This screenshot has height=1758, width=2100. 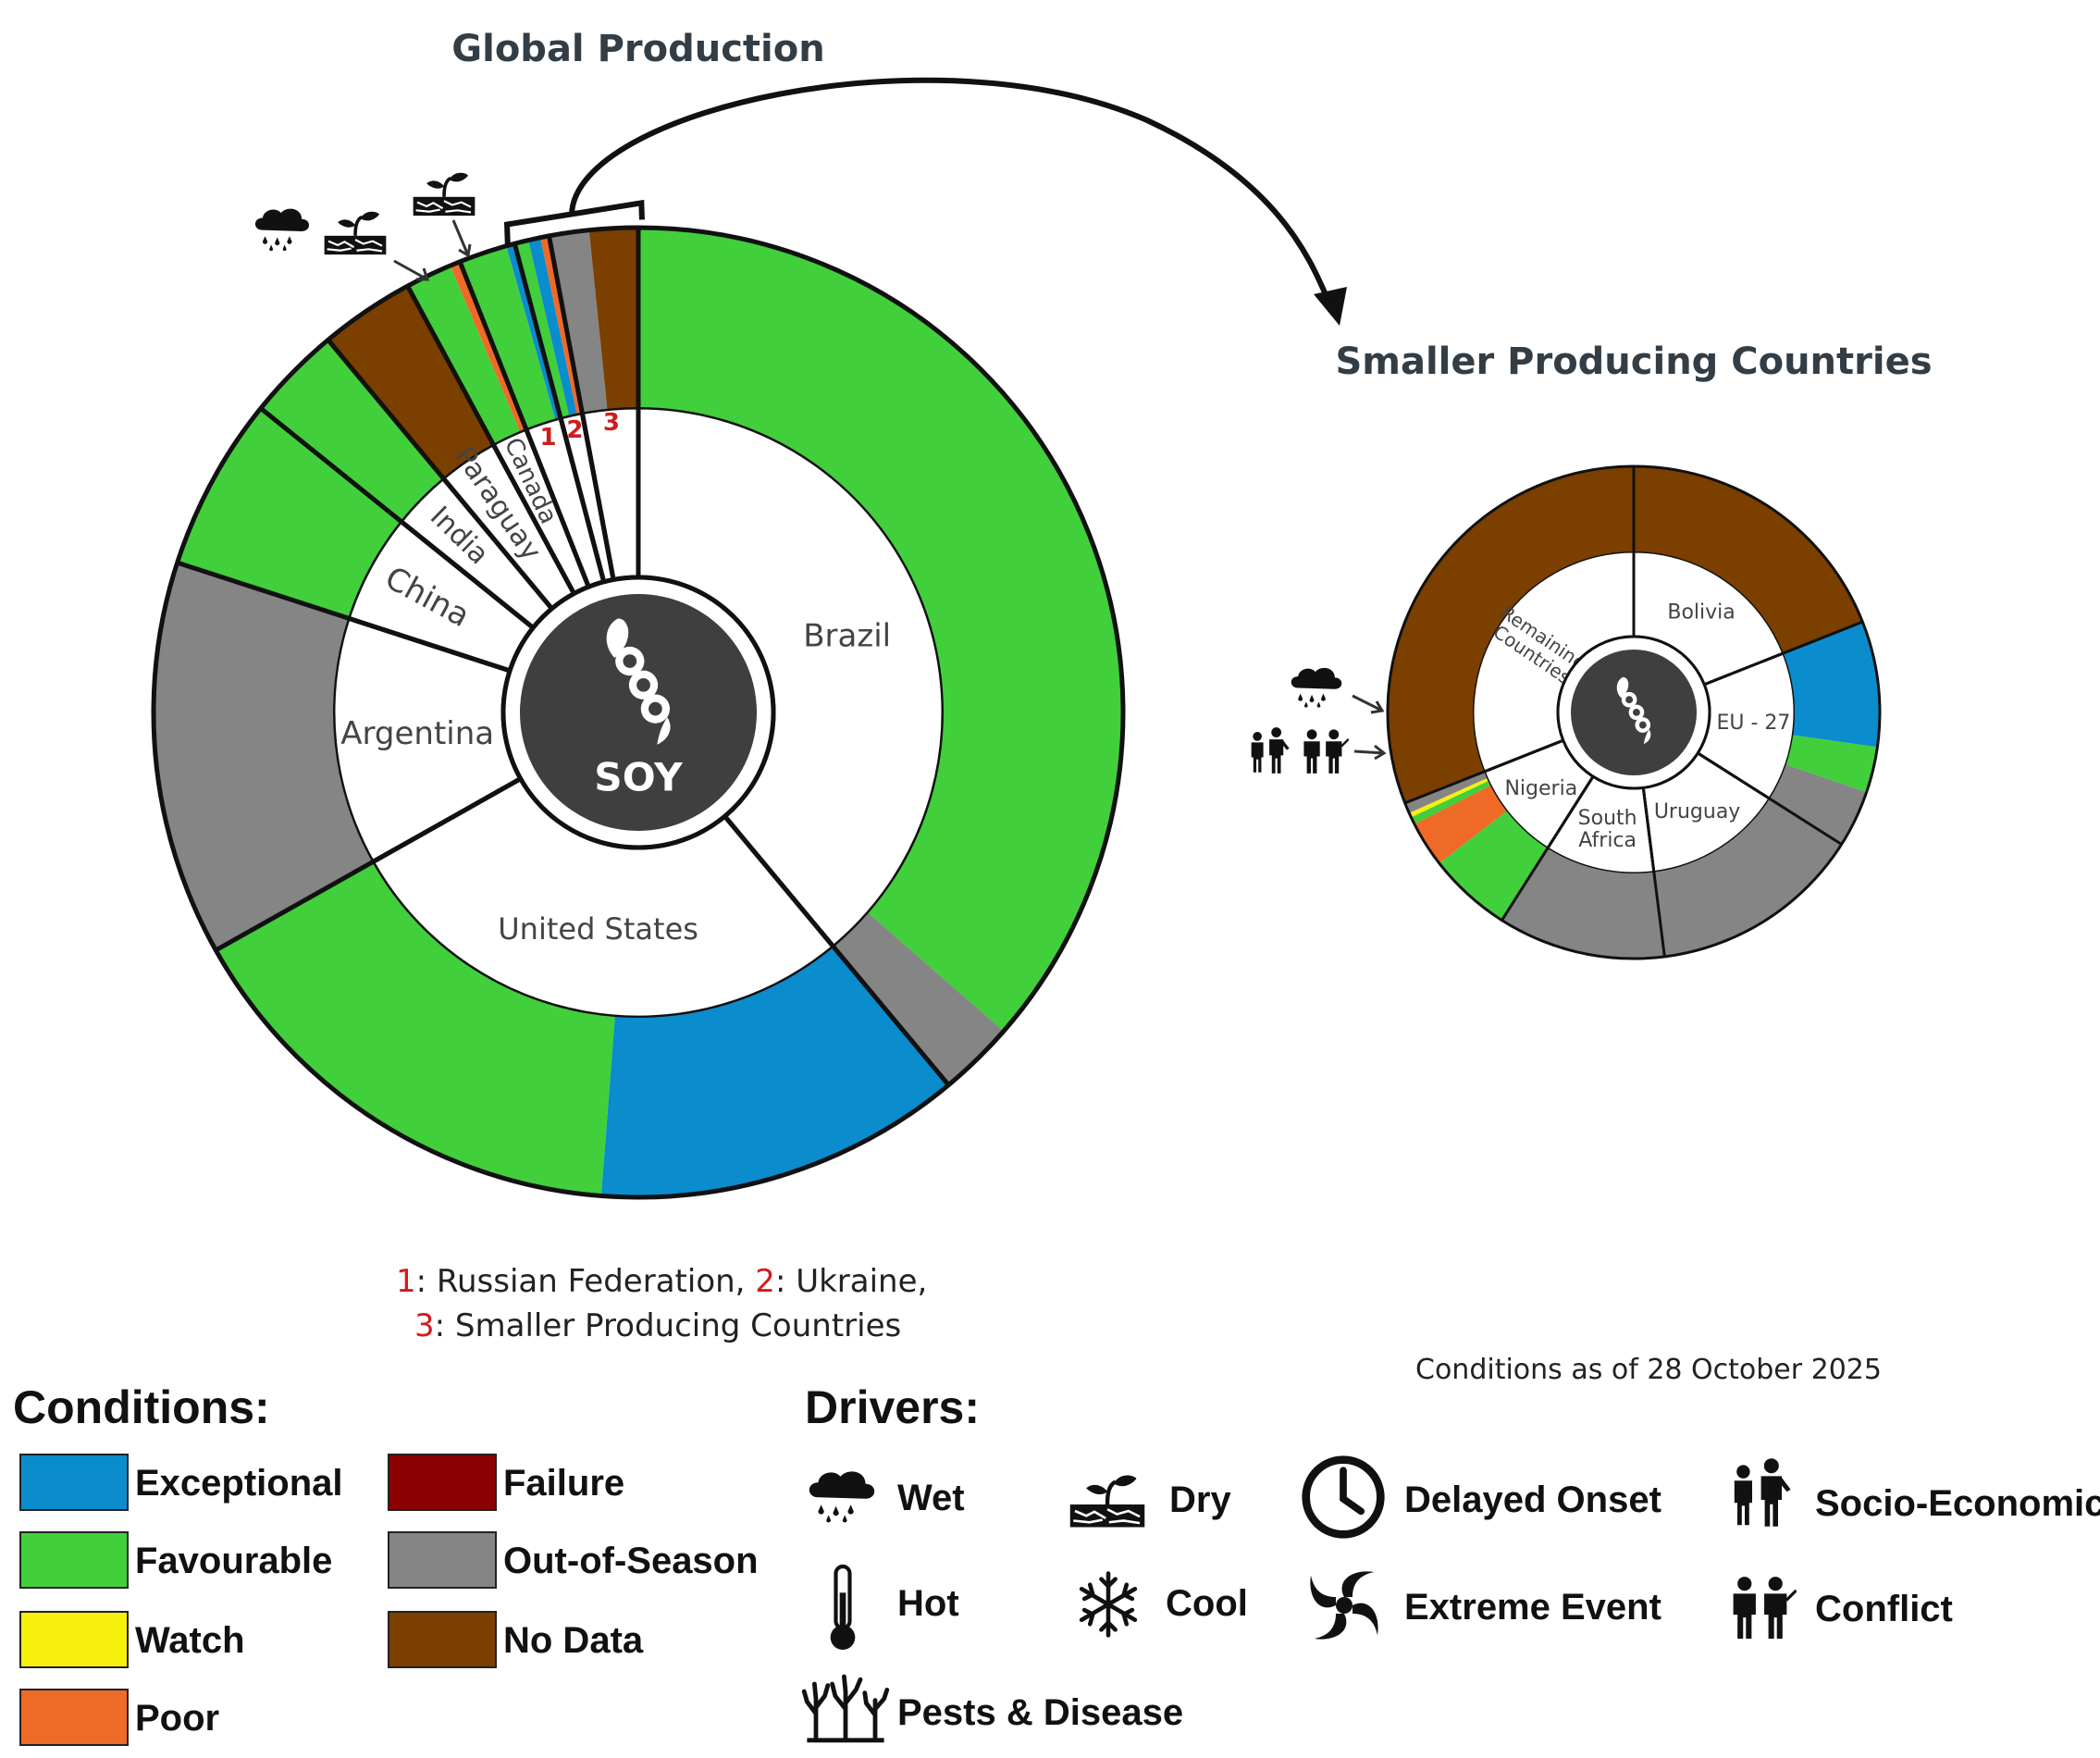 I want to click on legend-swatch-no-data, so click(x=442, y=1639).